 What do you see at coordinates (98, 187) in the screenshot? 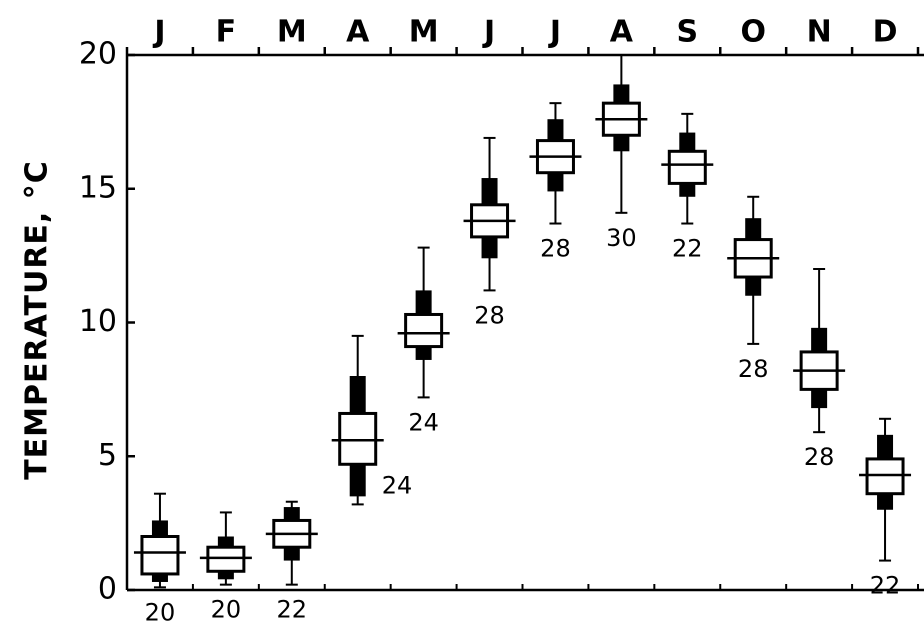
I see `y-tick-label: 15` at bounding box center [98, 187].